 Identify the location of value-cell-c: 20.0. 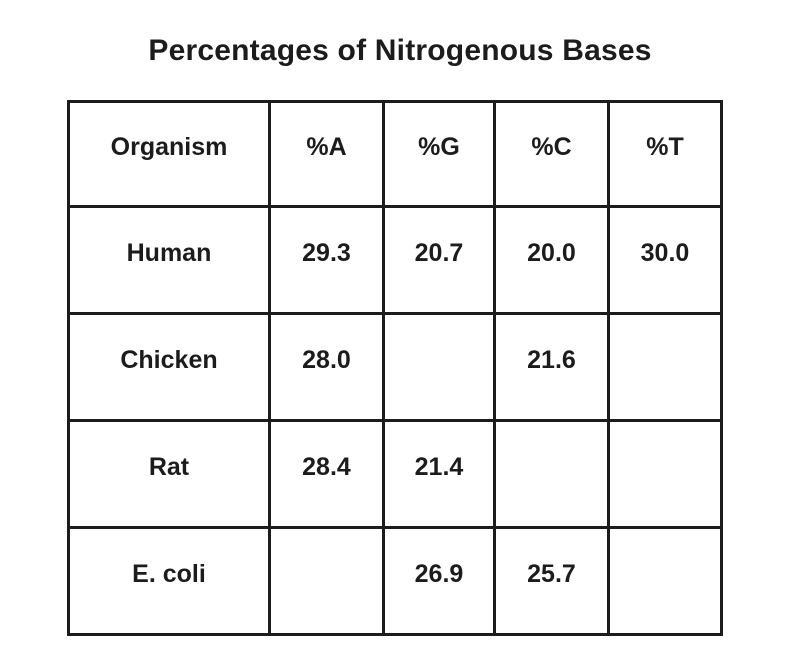
(551, 260).